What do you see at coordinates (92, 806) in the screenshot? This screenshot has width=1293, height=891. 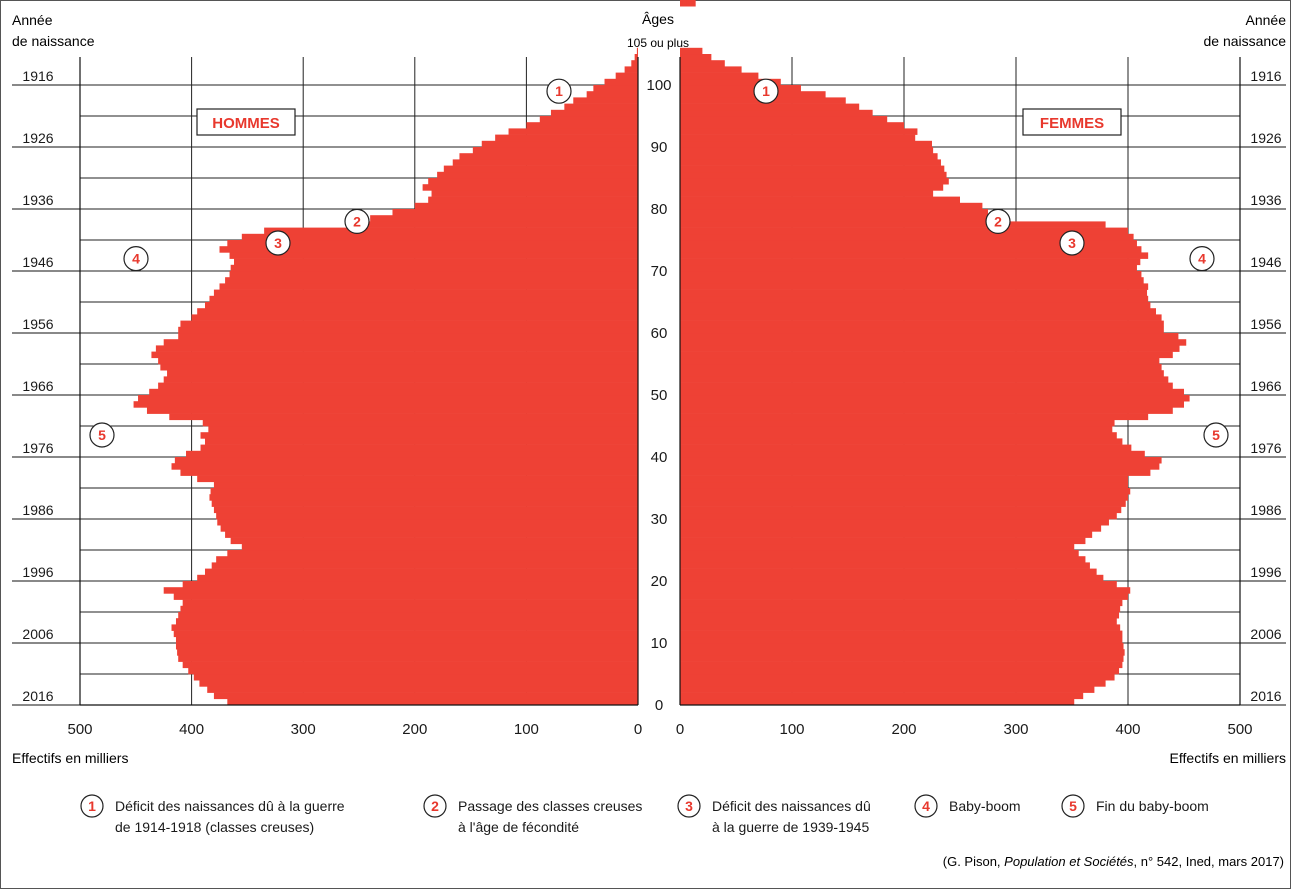 I see `legend-number: 1` at bounding box center [92, 806].